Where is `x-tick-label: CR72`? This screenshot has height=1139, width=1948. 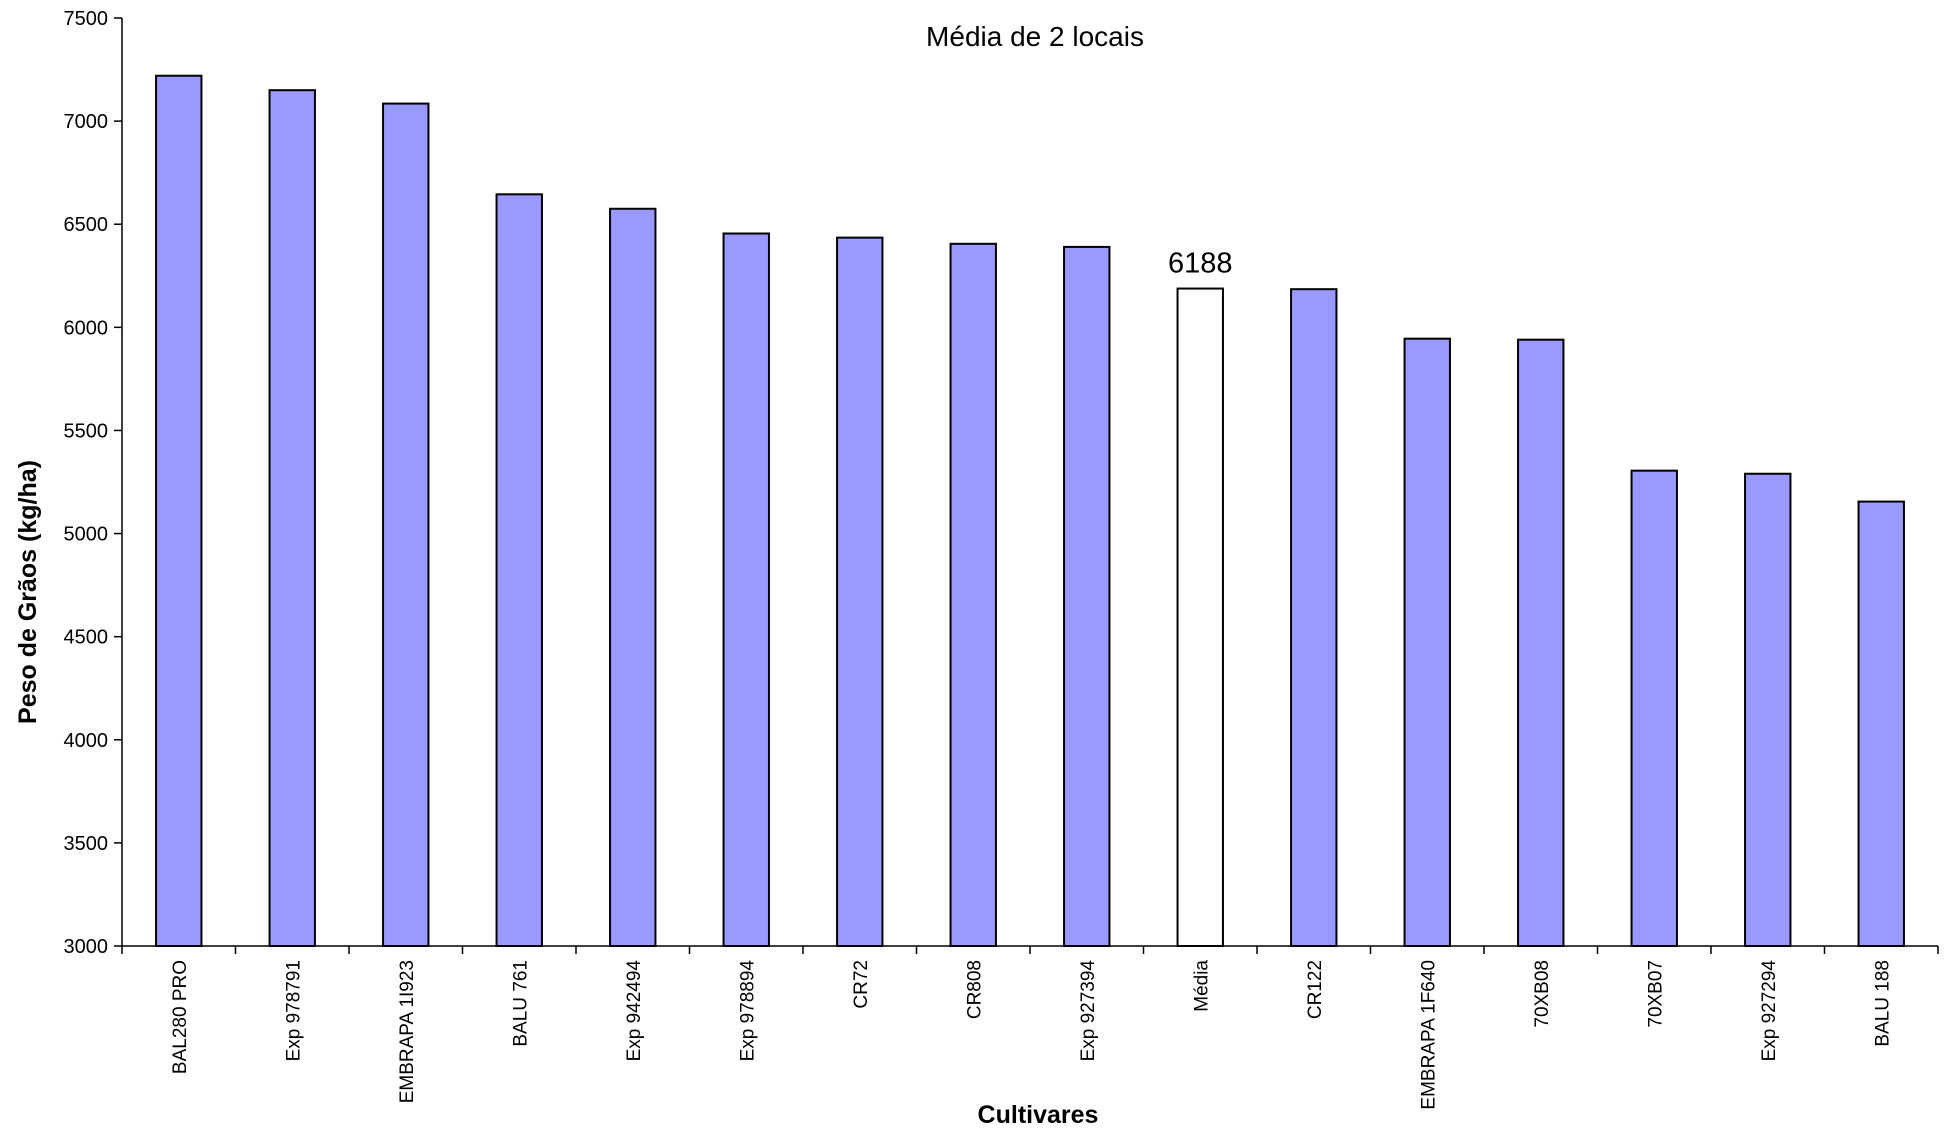 x-tick-label: CR72 is located at coordinates (861, 984).